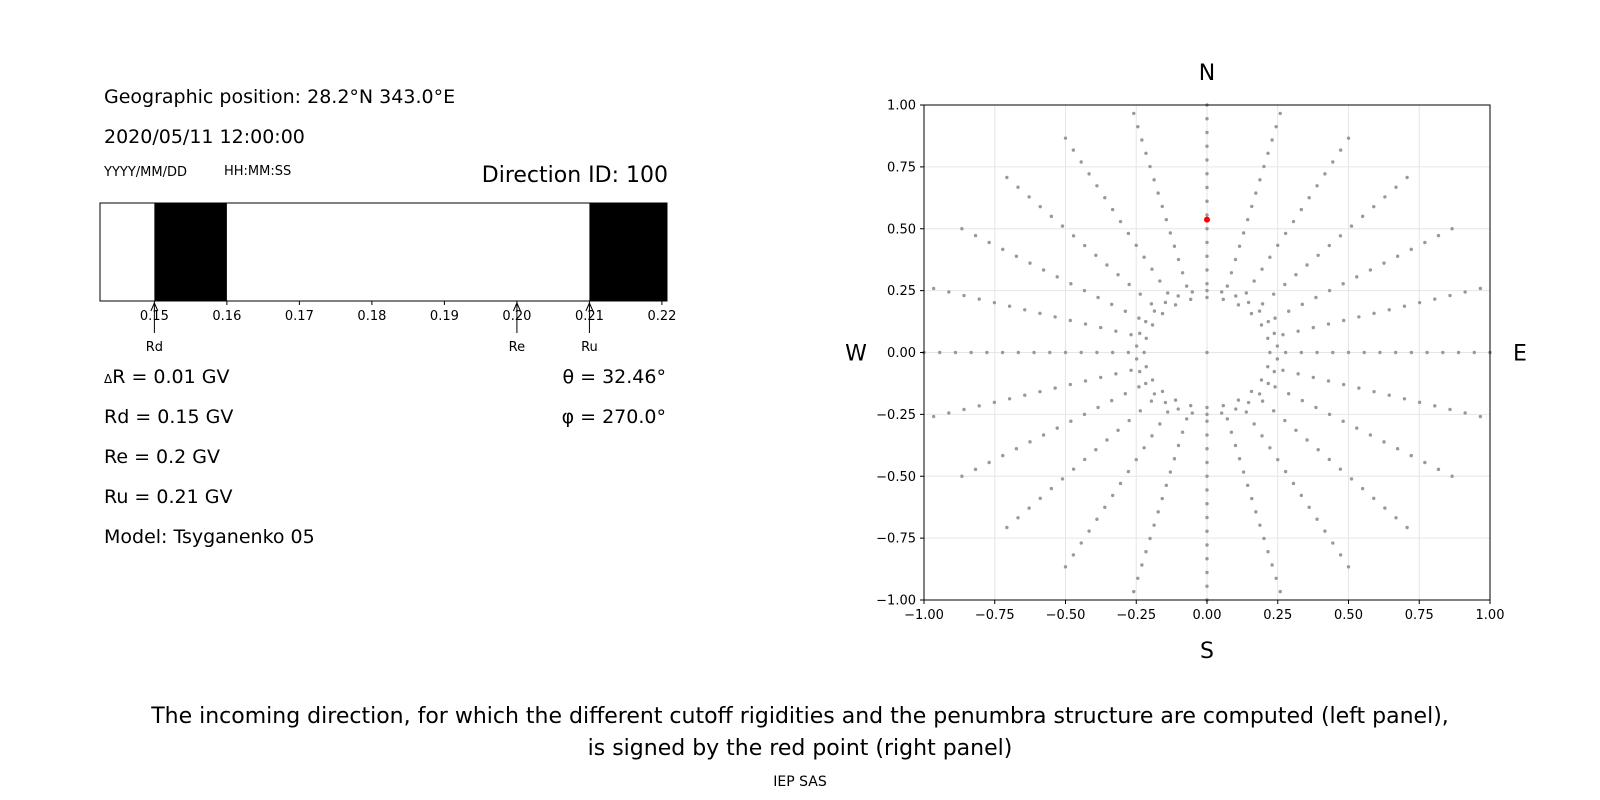 This screenshot has height=800, width=1600. Describe the element at coordinates (258, 171) in the screenshot. I see `time-format-label: HH:MM:SS` at that location.